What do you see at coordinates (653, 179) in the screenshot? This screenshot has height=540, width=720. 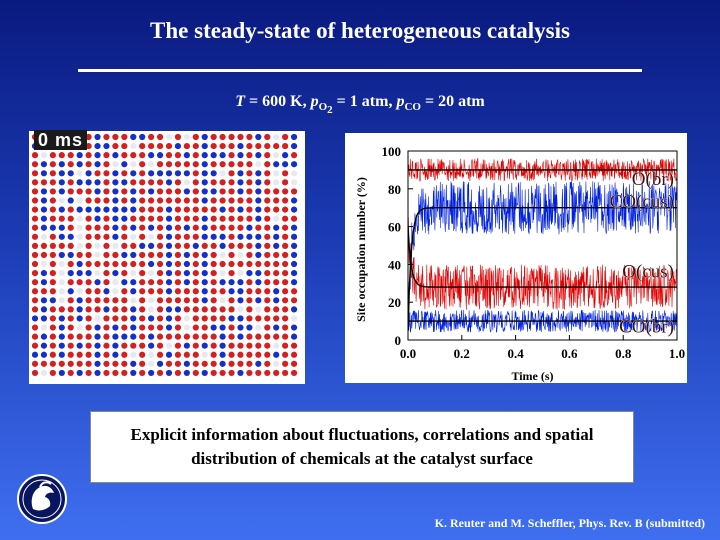 I see `legend-label-obr: O(br)` at bounding box center [653, 179].